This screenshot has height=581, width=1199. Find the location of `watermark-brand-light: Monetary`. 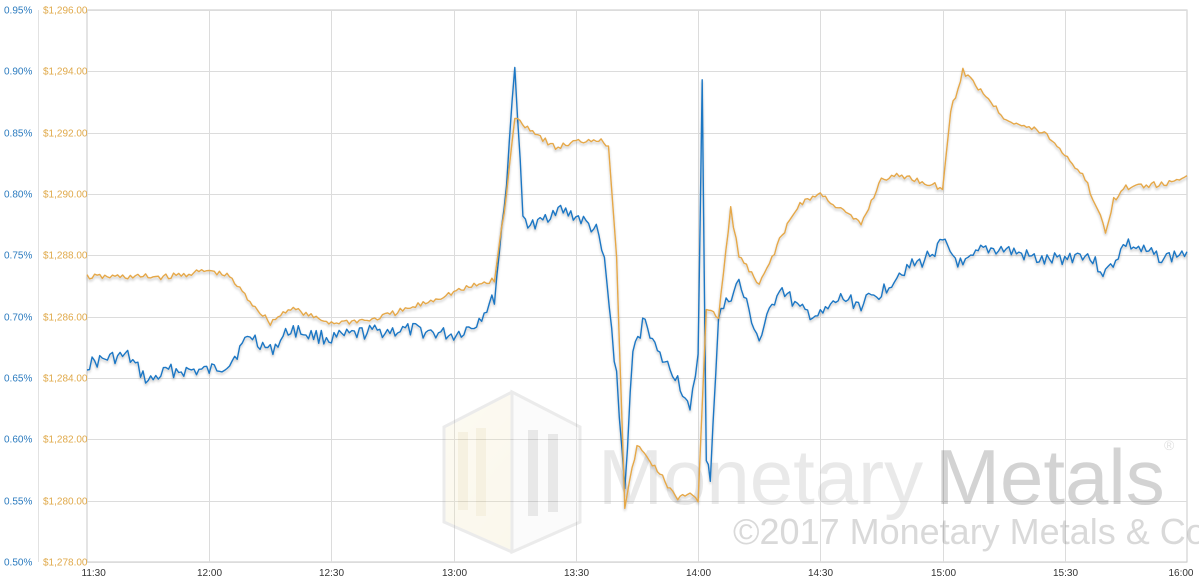

watermark-brand-light: Monetary is located at coordinates (760, 477).